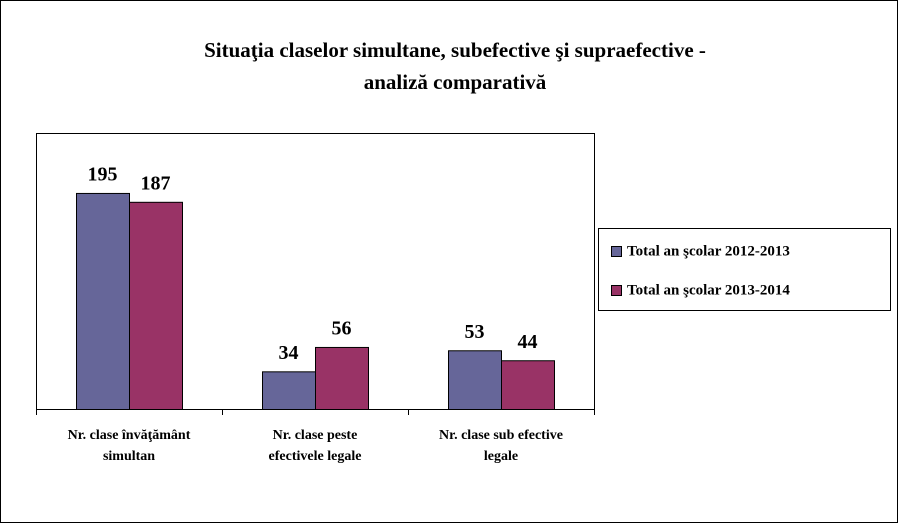  What do you see at coordinates (315, 435) in the screenshot?
I see `x-tick-label: Nr. clase peste` at bounding box center [315, 435].